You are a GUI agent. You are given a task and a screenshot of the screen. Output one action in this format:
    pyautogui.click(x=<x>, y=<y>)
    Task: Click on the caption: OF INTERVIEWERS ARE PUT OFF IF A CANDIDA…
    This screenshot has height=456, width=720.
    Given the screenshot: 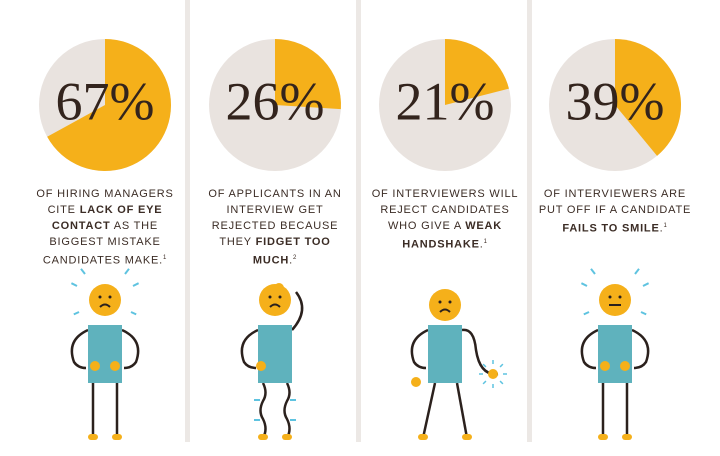 What is the action you would take?
    pyautogui.click(x=615, y=211)
    